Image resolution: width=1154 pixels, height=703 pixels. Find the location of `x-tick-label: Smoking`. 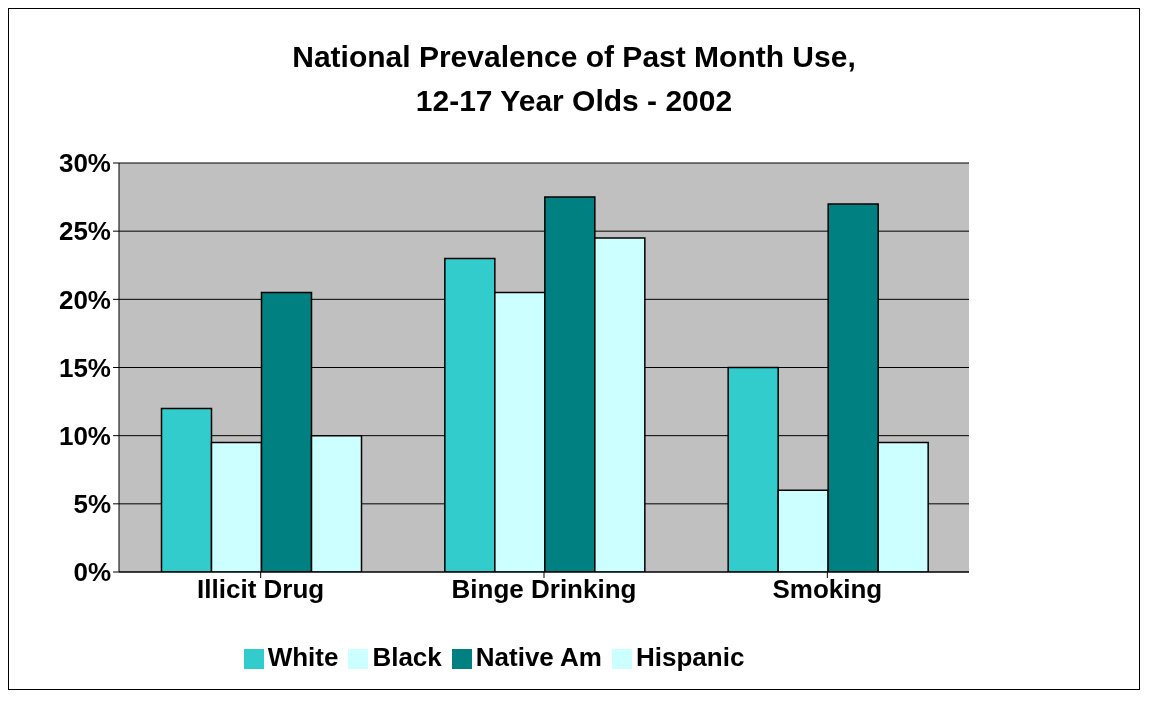

x-tick-label: Smoking is located at coordinates (827, 589).